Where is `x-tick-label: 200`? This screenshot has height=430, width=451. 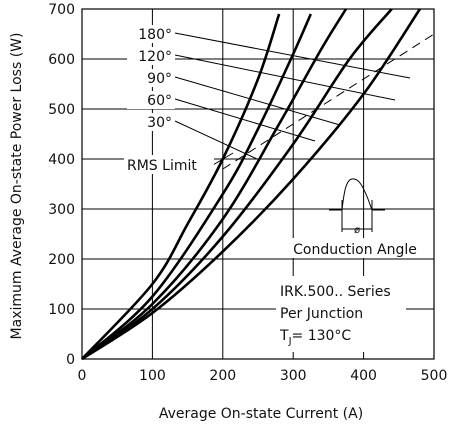 x-tick-label: 200 is located at coordinates (222, 376).